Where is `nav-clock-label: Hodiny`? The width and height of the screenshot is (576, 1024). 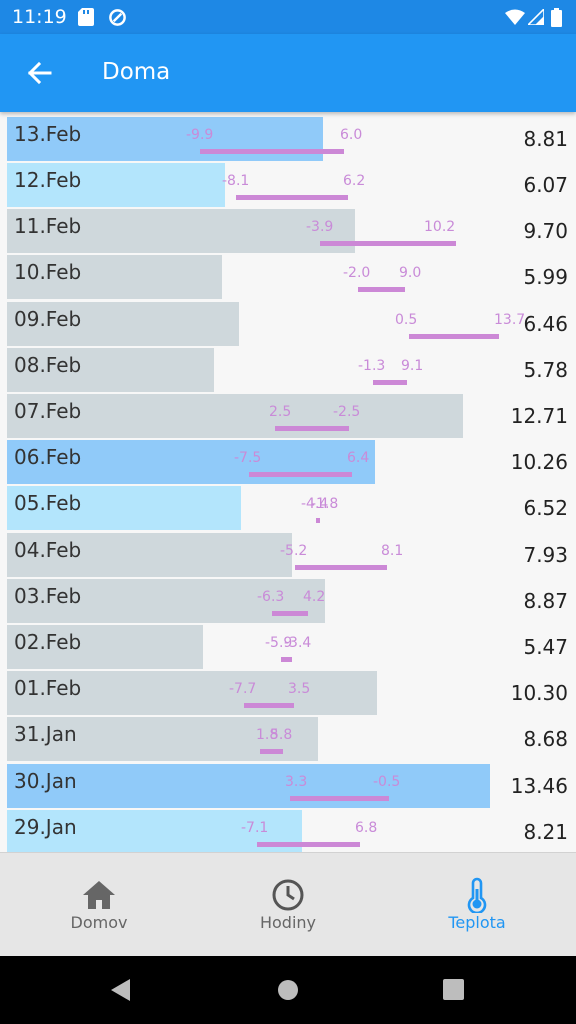
nav-clock-label: Hodiny is located at coordinates (288, 922).